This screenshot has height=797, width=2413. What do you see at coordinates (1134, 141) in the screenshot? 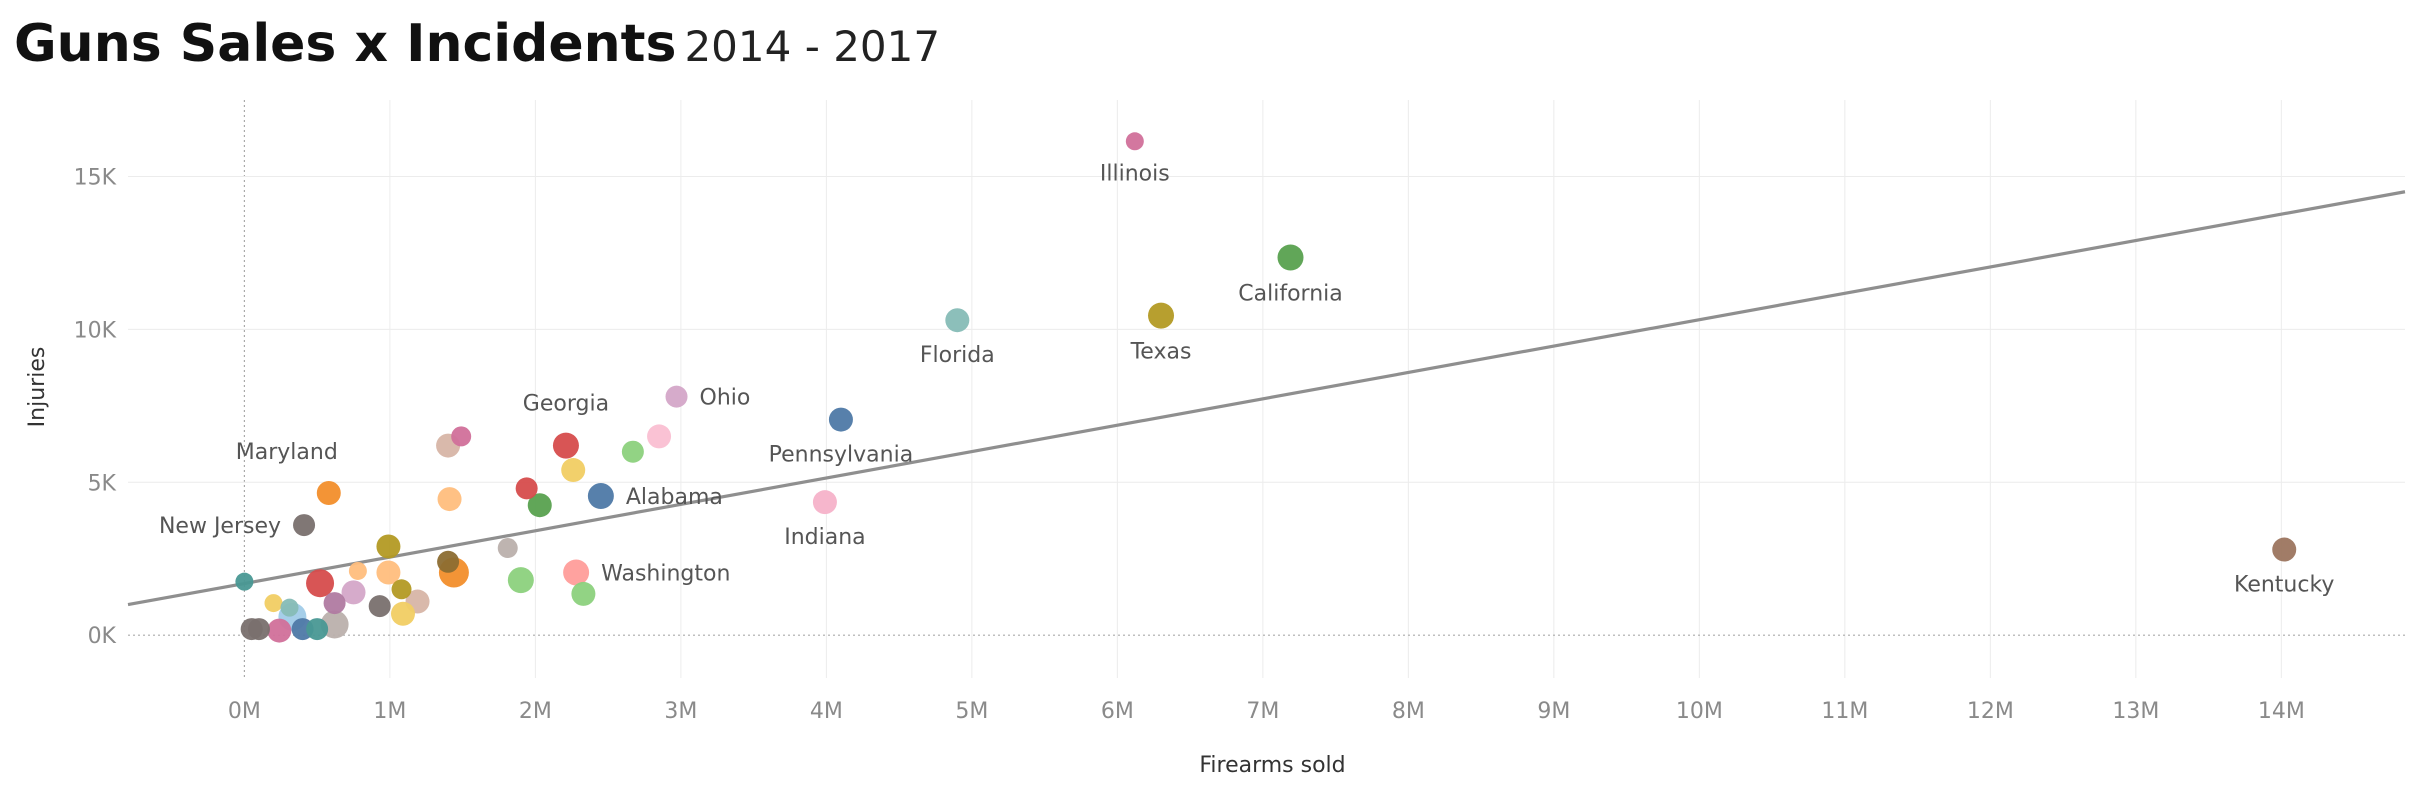
I see `point-illinois` at bounding box center [1134, 141].